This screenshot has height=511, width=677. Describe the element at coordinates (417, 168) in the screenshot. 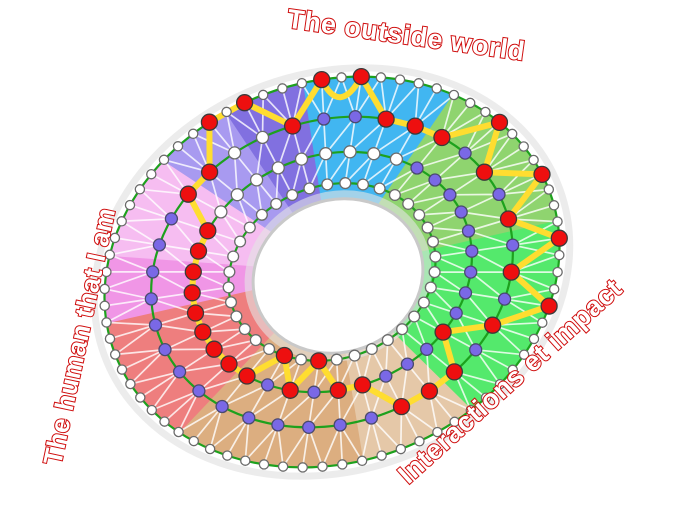

I see `node-spoke4-r2` at that location.